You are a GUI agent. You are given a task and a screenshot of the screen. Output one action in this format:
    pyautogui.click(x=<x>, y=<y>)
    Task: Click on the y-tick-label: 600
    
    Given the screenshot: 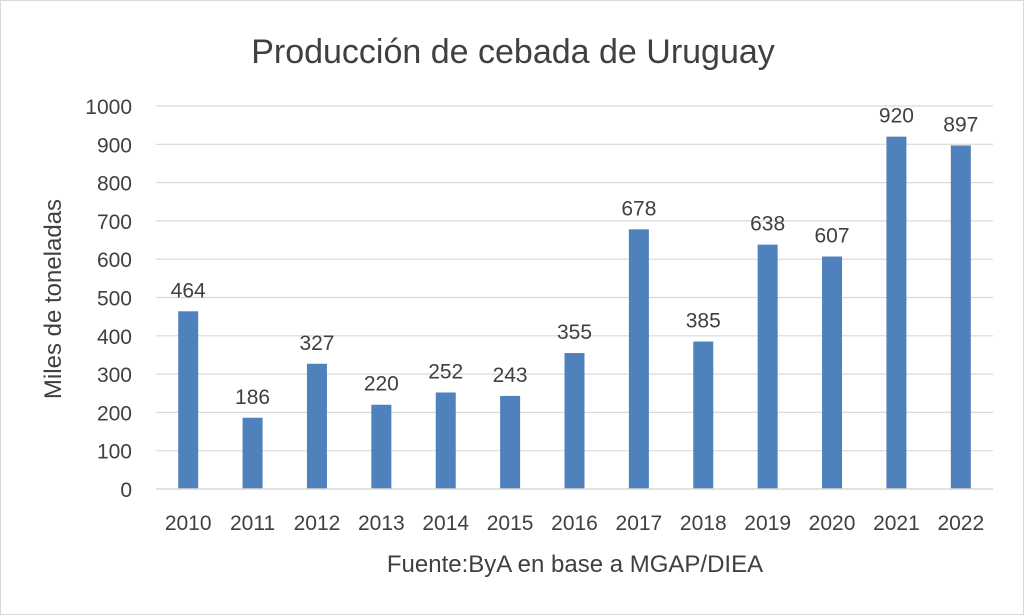 What is the action you would take?
    pyautogui.click(x=114, y=260)
    